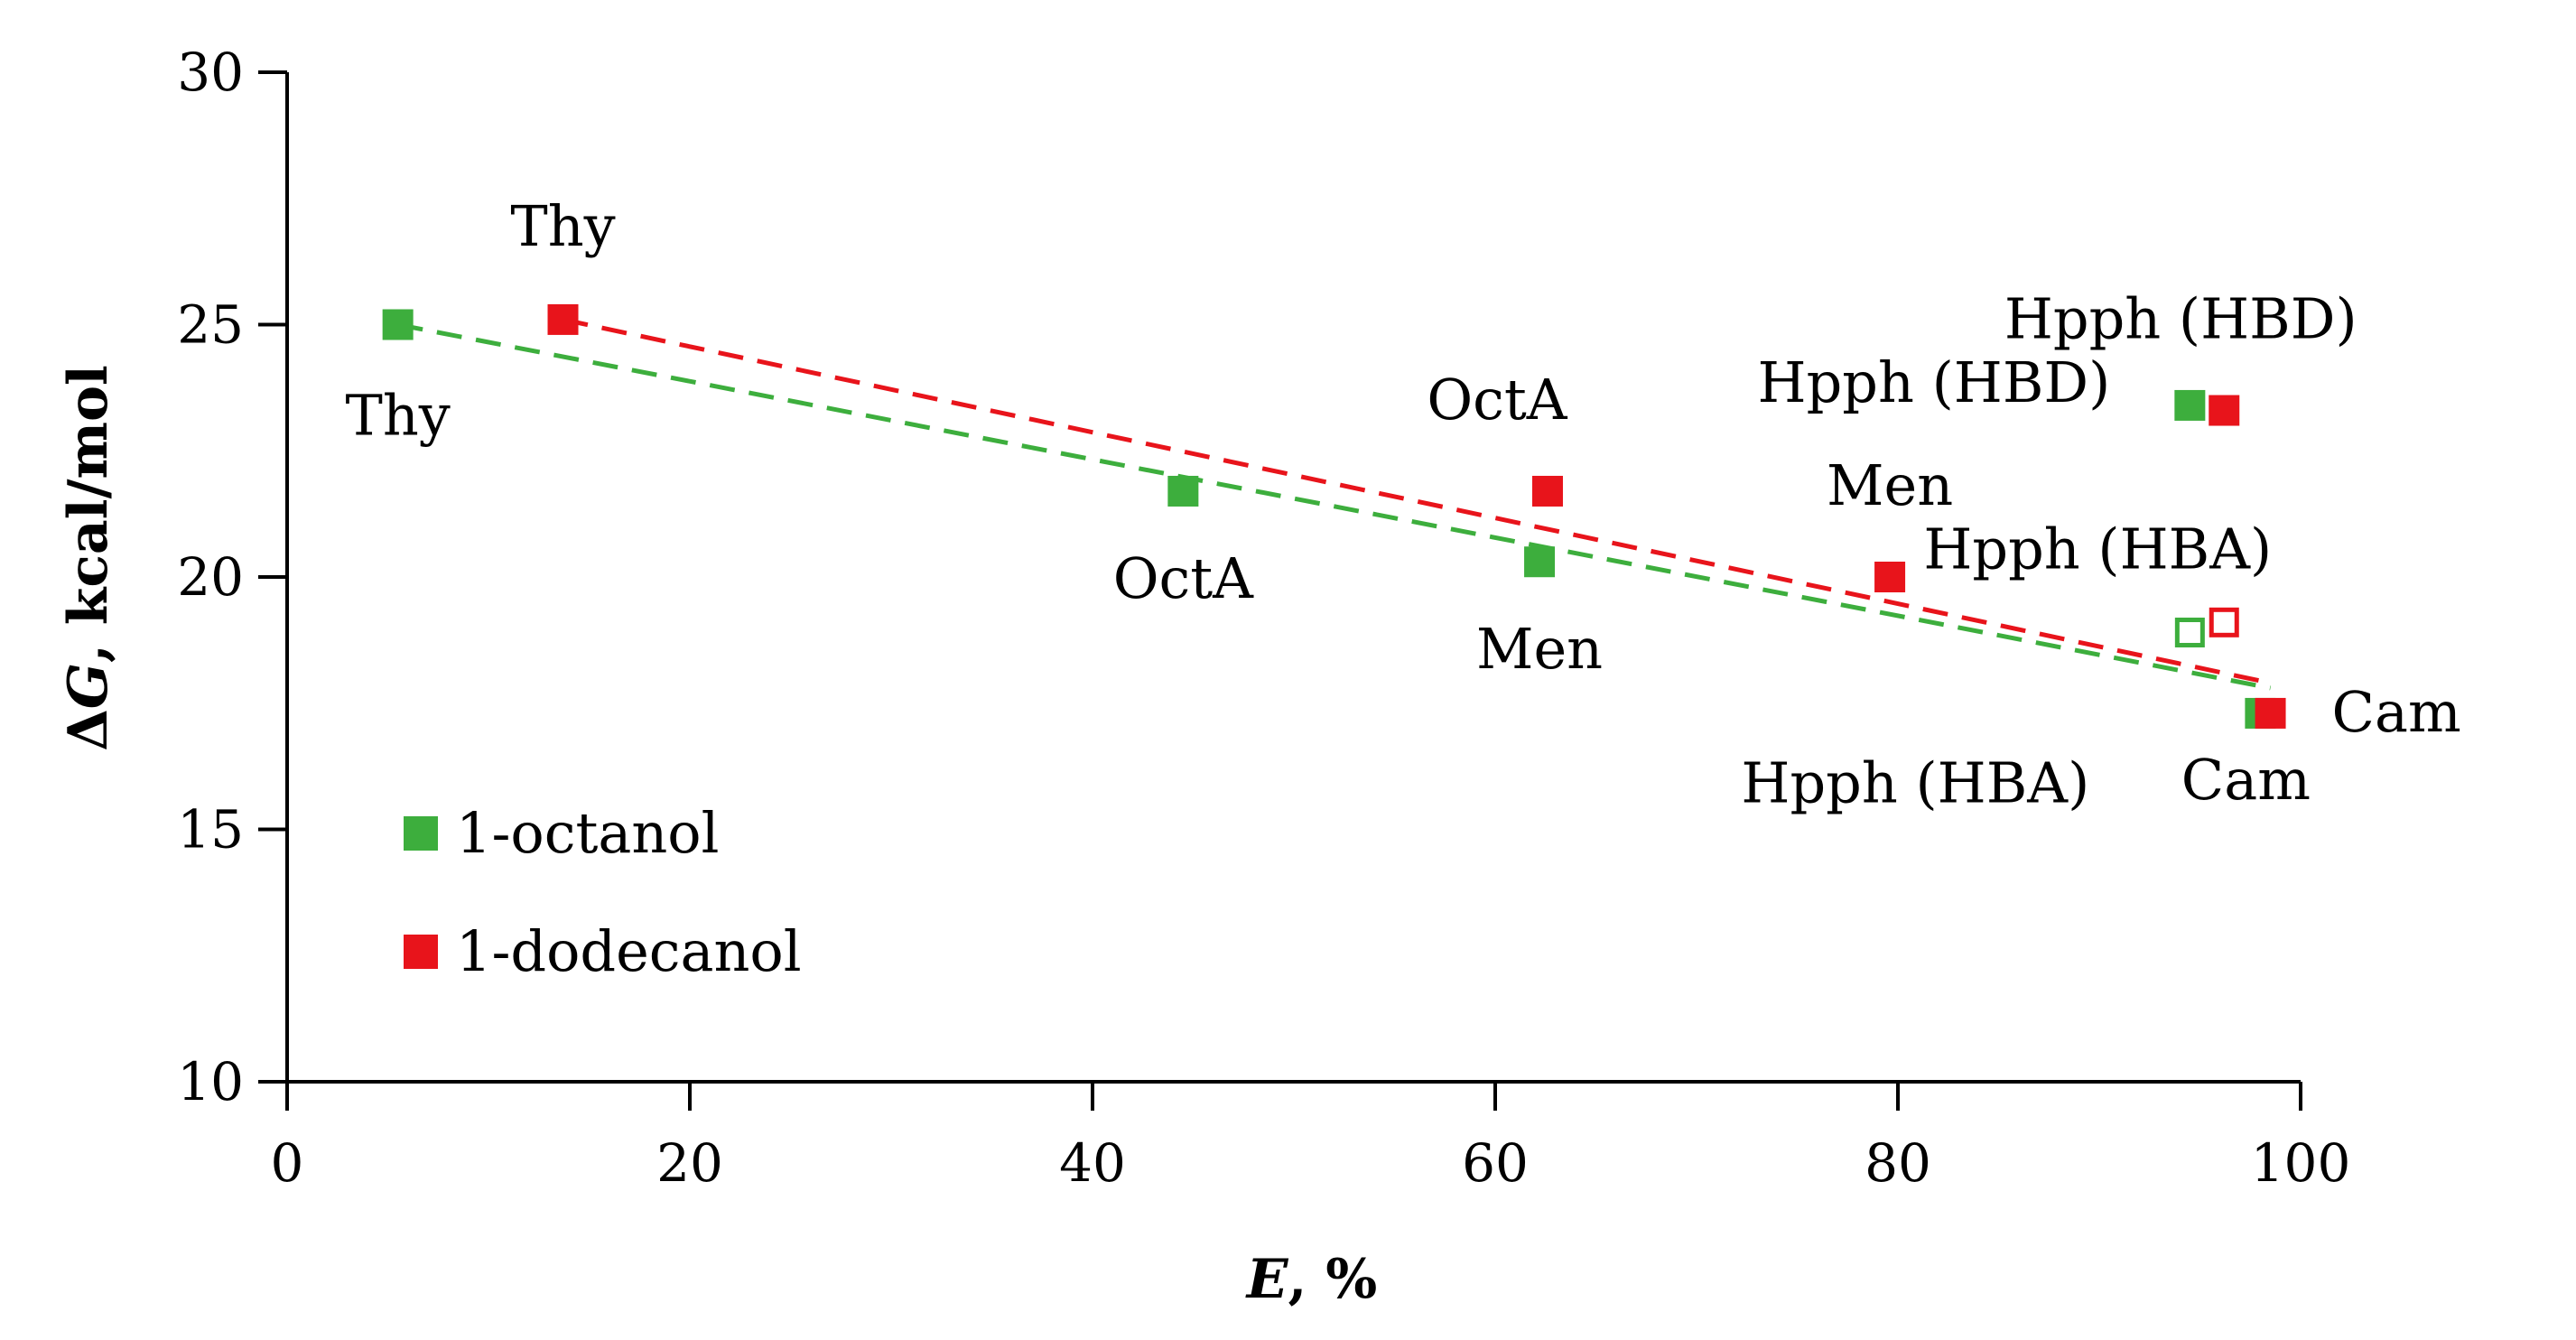 Image resolution: width=2576 pixels, height=1340 pixels. Describe the element at coordinates (88, 514) in the screenshot. I see `y-axis-title-unit: , kcal/mol` at that location.